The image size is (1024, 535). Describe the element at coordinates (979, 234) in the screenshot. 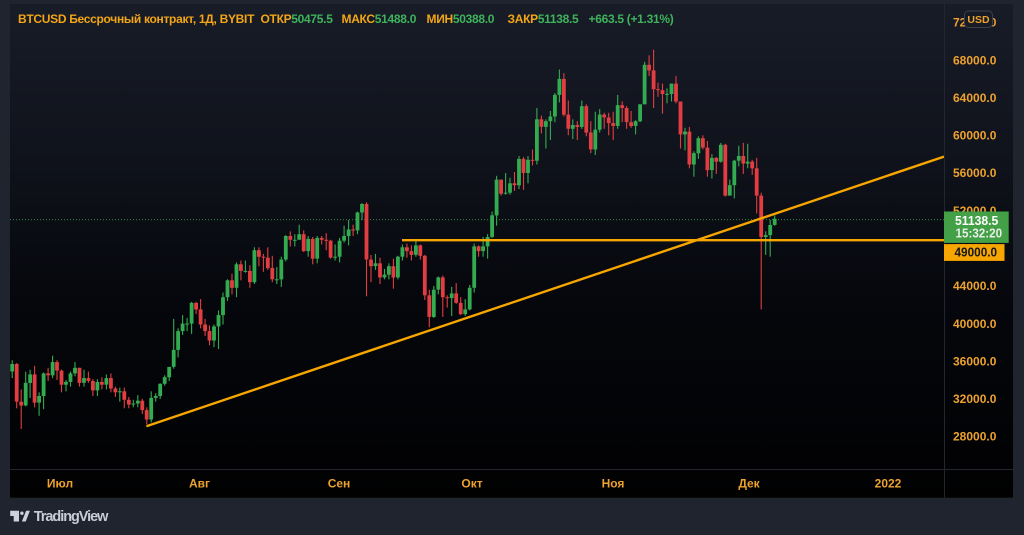

I see `svg-text: 15:32:20` at that location.